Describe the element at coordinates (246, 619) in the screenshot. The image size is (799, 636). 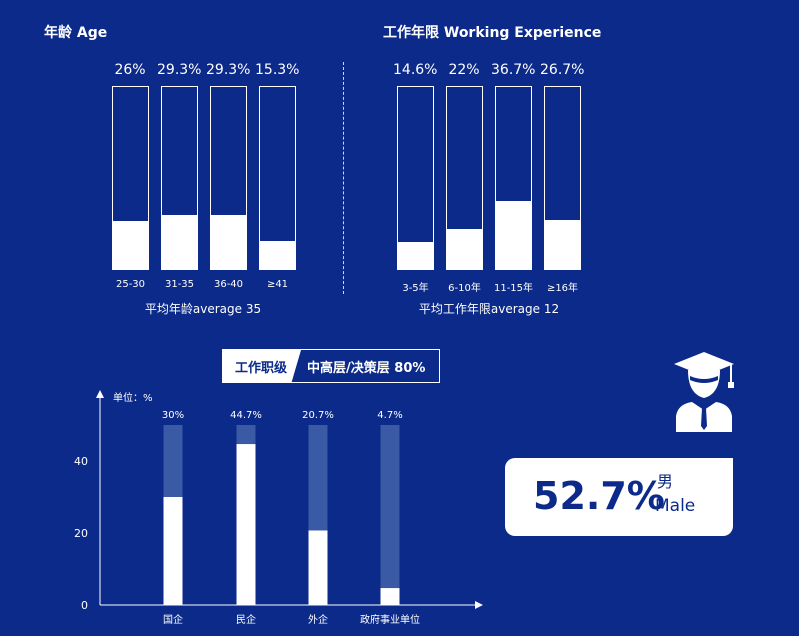
I see `x-tick-label: 民企` at that location.